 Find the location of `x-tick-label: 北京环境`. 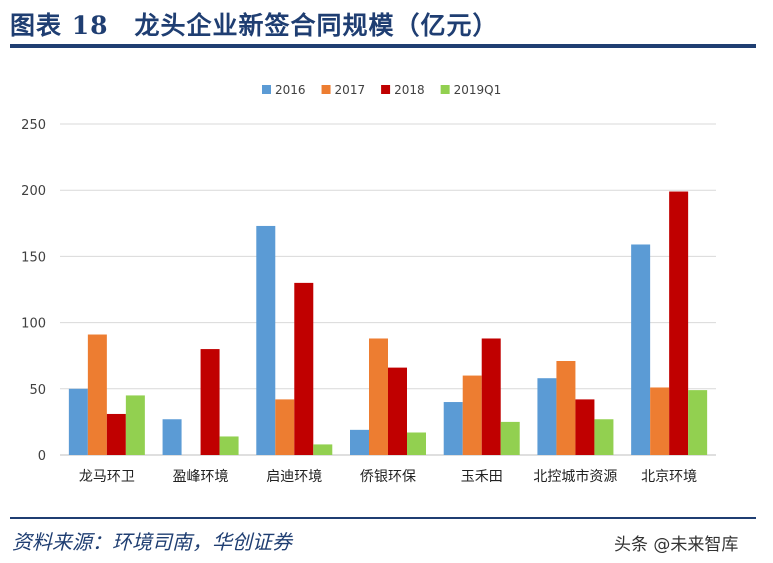

x-tick-label: 北京环境 is located at coordinates (669, 477).